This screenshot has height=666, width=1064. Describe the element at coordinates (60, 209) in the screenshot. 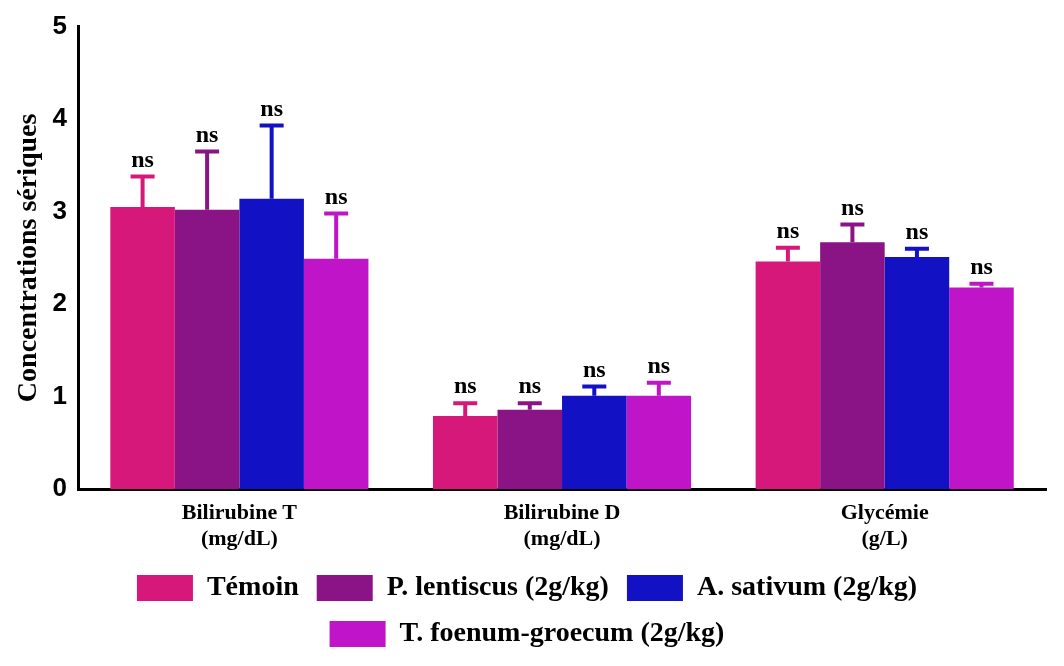

I see `y-tick-label: 3` at that location.